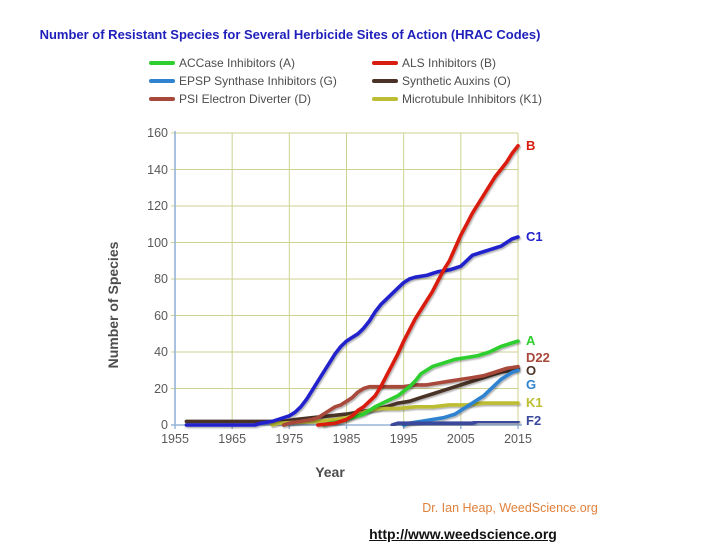 The height and width of the screenshot is (558, 702). I want to click on series-label-B: B, so click(531, 145).